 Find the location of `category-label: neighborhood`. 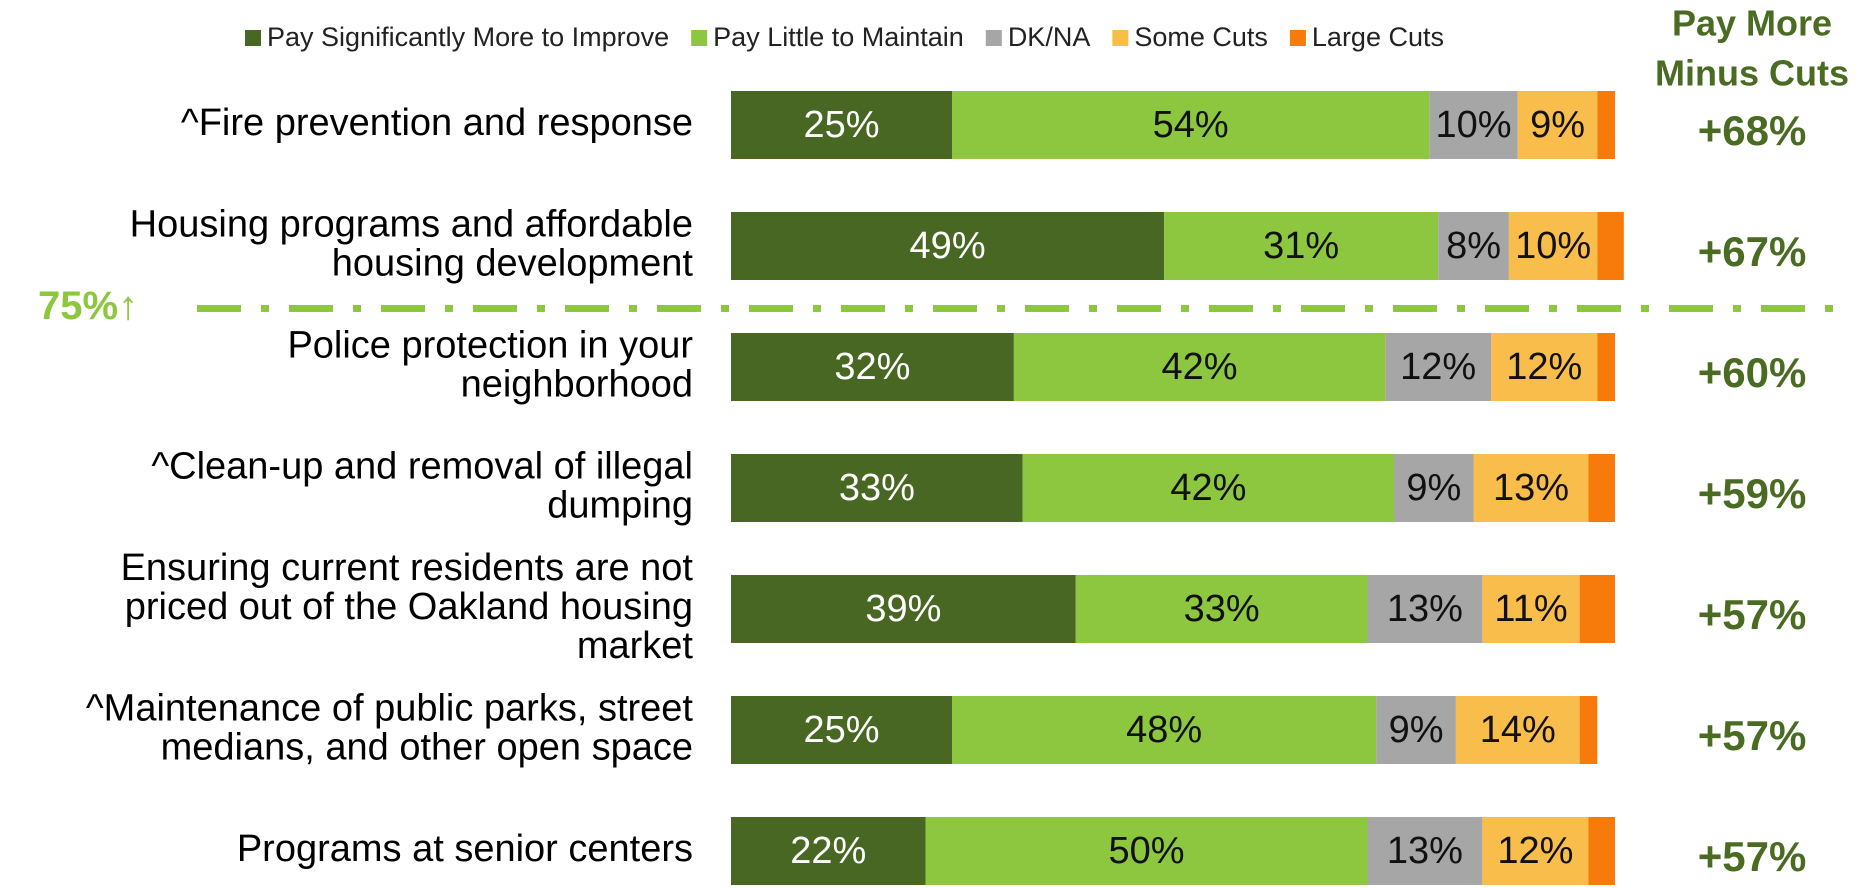

category-label: neighborhood is located at coordinates (577, 385).